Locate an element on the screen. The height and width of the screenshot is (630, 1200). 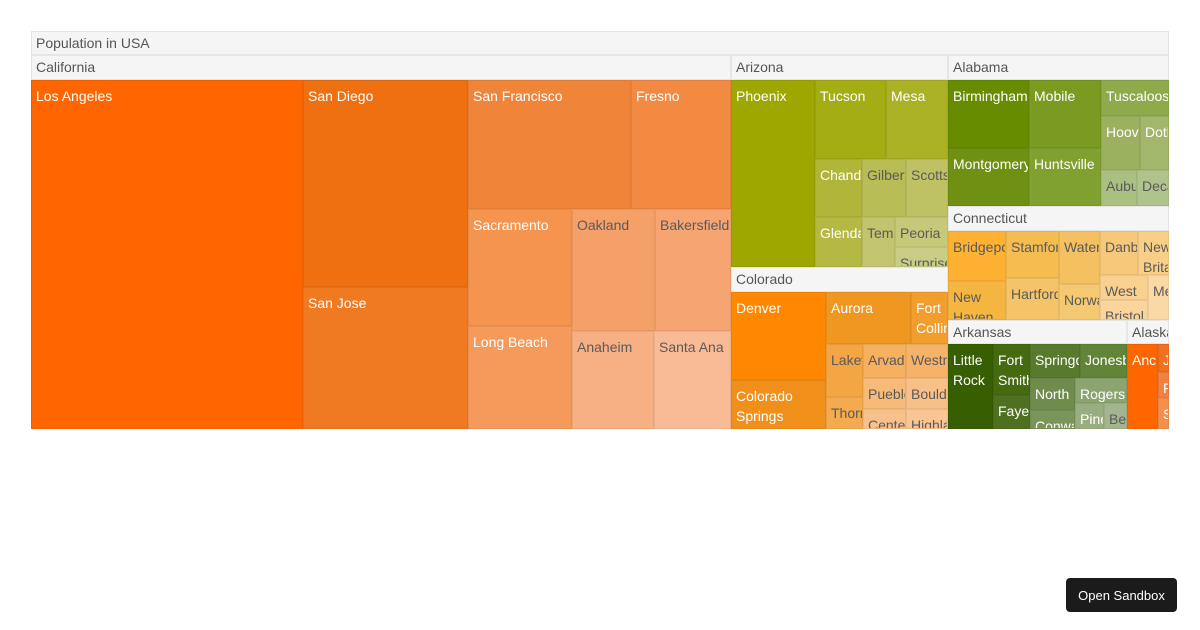
tile-juneau: Juneau is located at coordinates (1163, 358).